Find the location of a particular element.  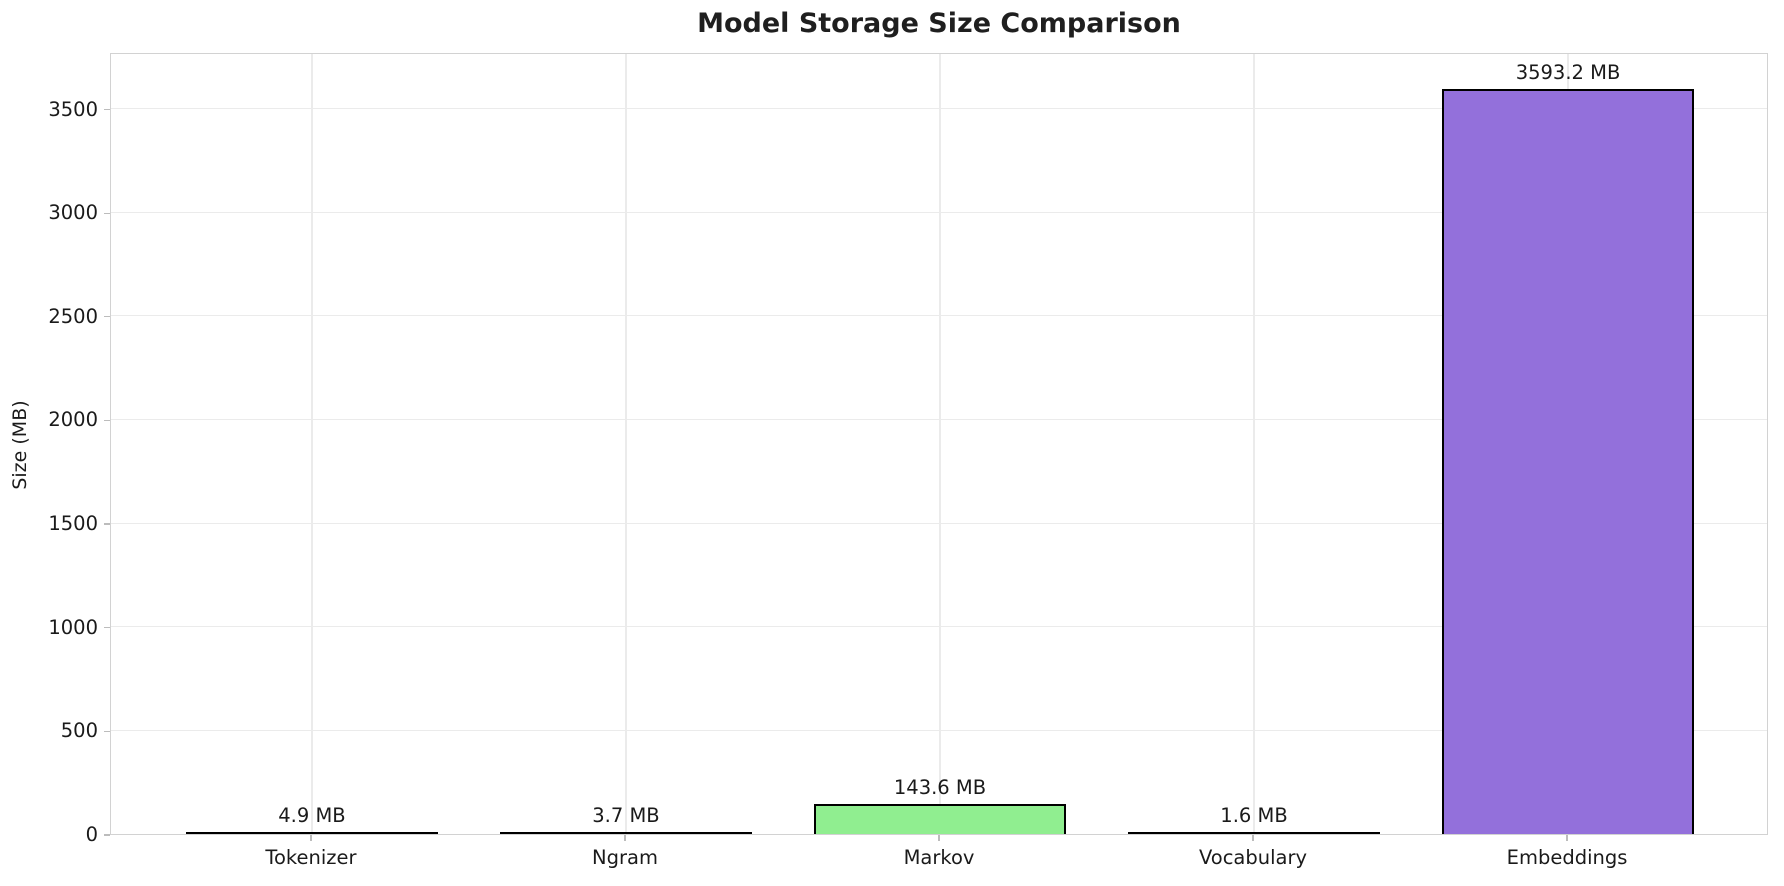

bar-vocabulary is located at coordinates (1254, 833).